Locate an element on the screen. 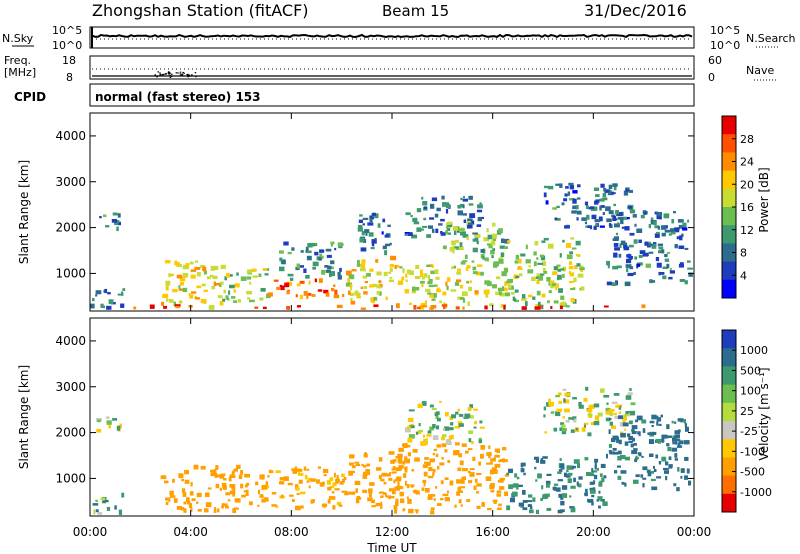 Image resolution: width=800 pixels, height=554 pixels. power-colorbar-swatch is located at coordinates (729, 271).